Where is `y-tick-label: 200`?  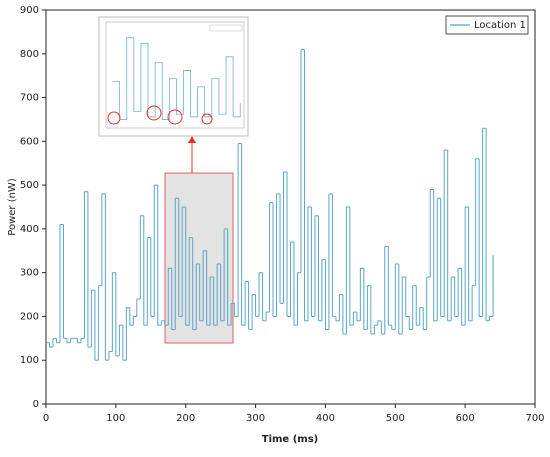
y-tick-label: 200 is located at coordinates (29, 316).